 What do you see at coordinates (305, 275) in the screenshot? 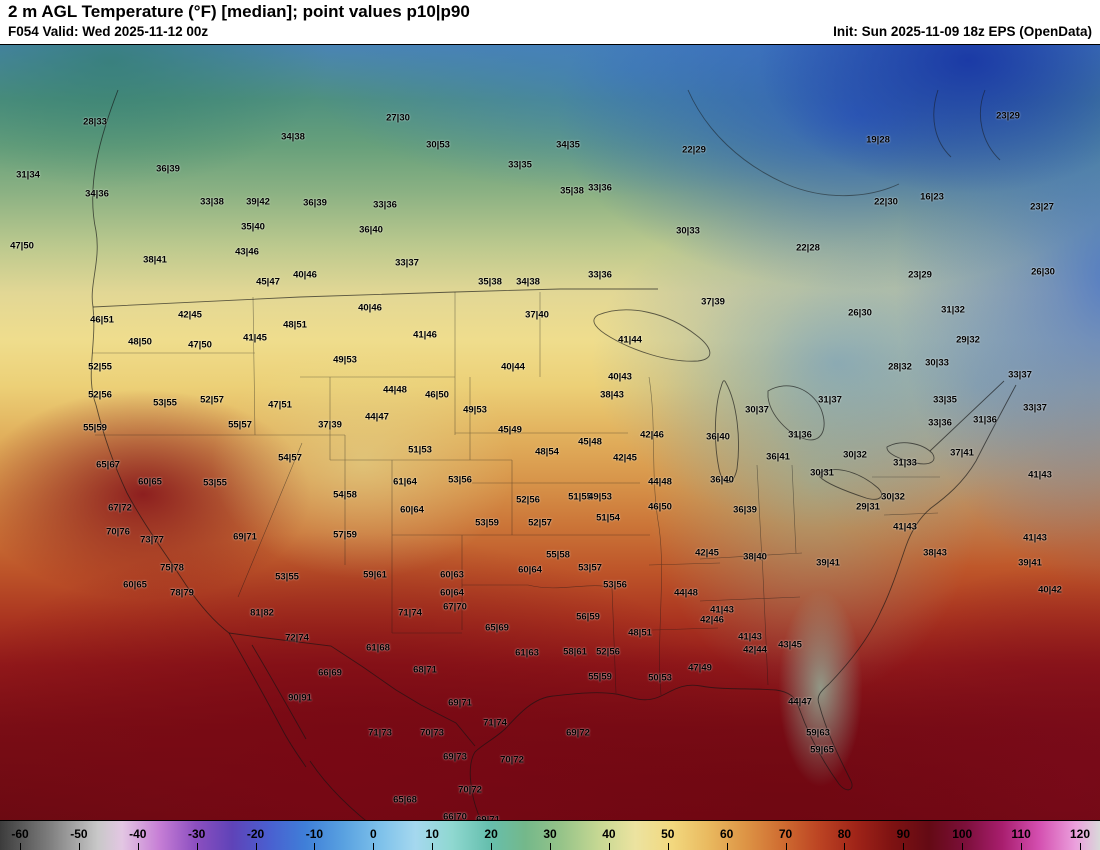
I see `point-value: 40|46` at bounding box center [305, 275].